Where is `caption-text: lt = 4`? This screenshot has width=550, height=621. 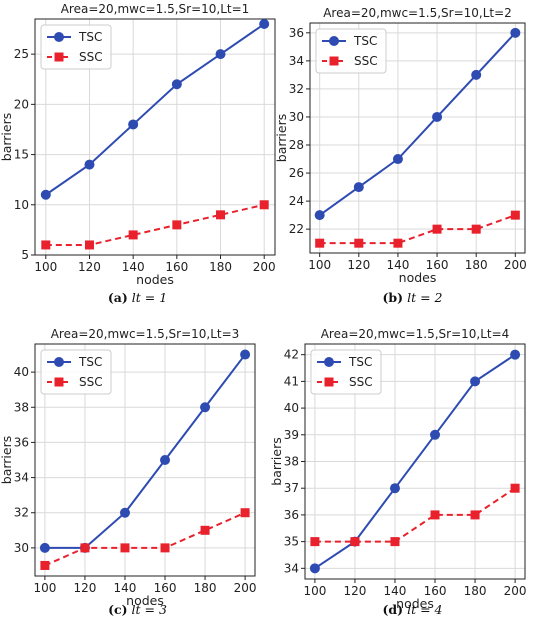
caption-text: lt = 4 is located at coordinates (425, 609).